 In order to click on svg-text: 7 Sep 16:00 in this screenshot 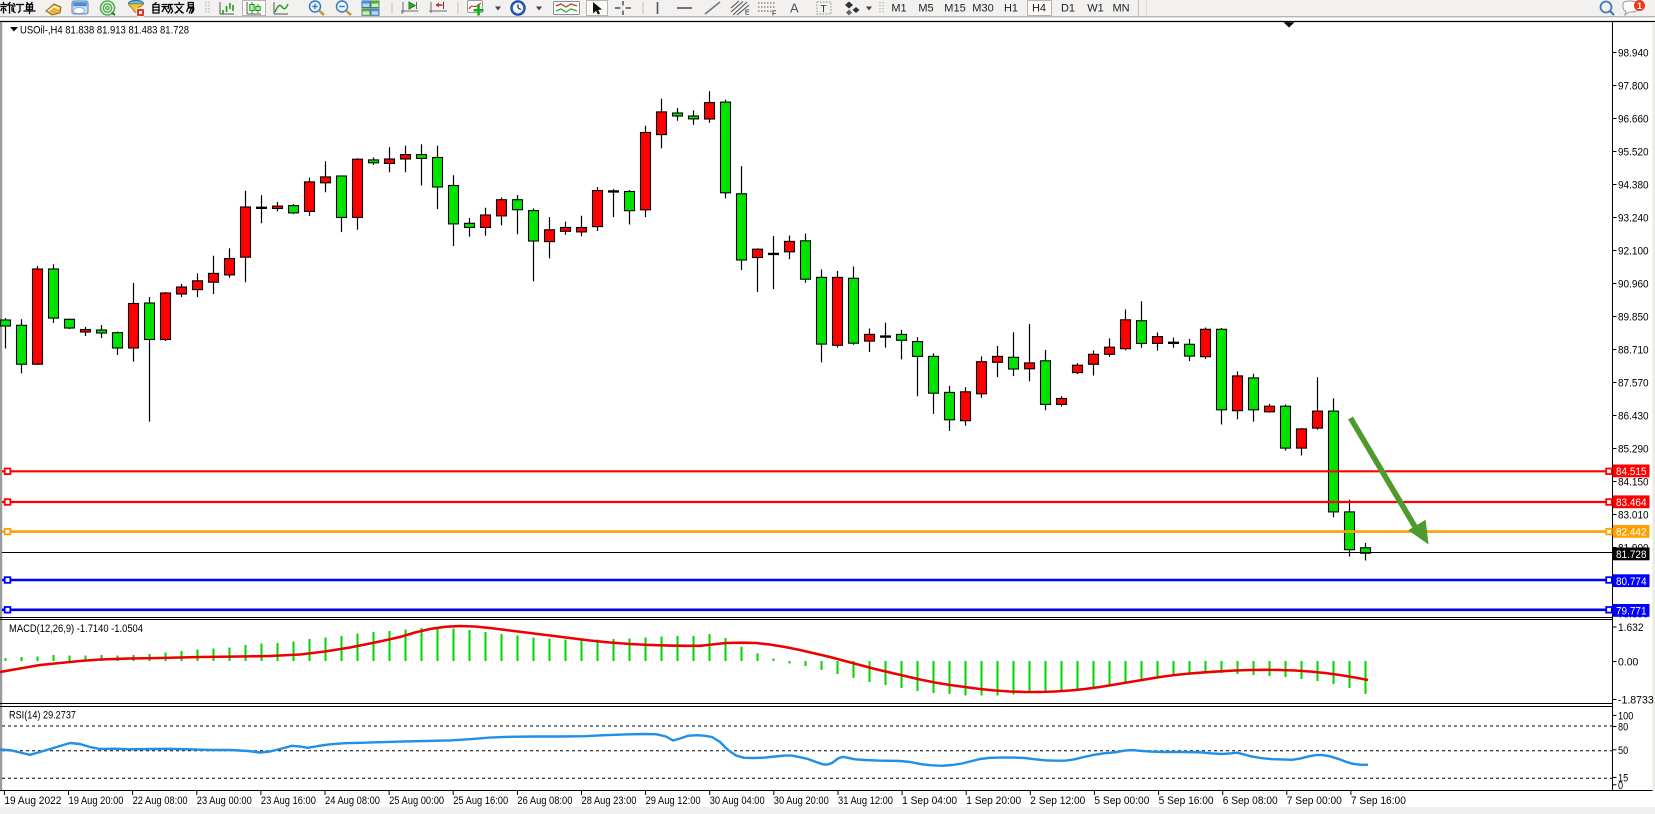, I will do `click(1378, 801)`.